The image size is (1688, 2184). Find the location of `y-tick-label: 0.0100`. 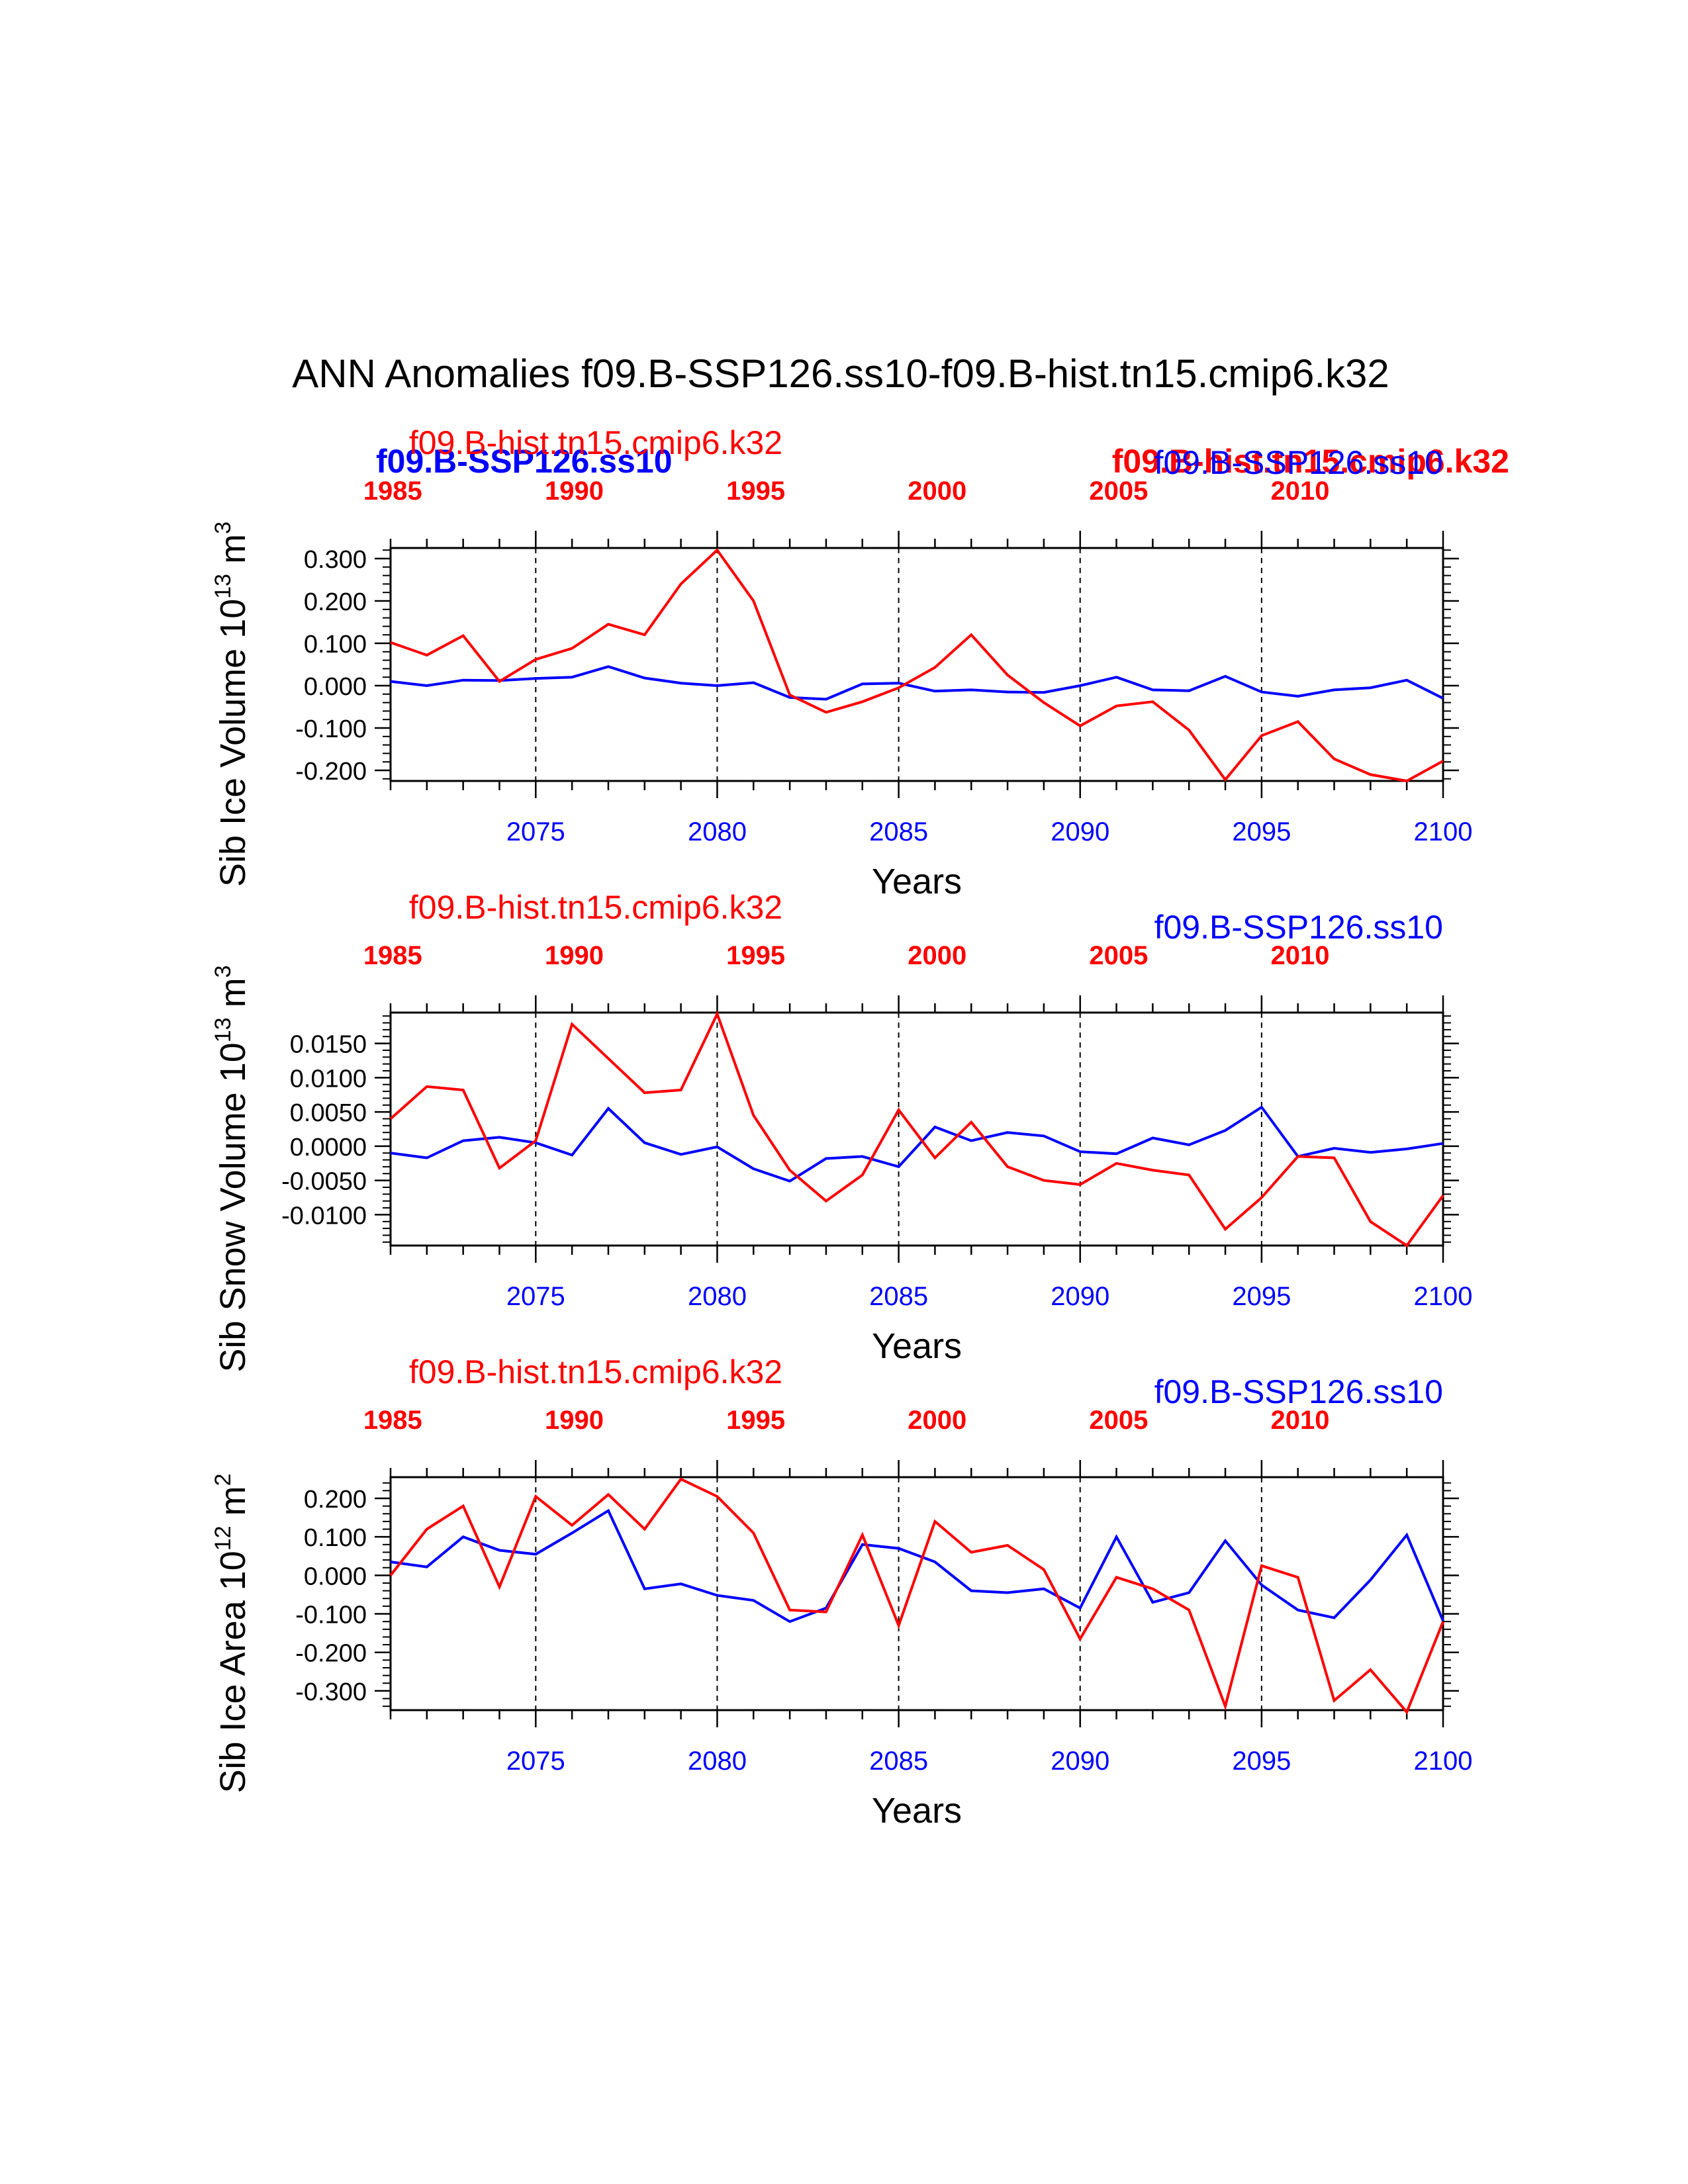

y-tick-label: 0.0100 is located at coordinates (328, 1079).